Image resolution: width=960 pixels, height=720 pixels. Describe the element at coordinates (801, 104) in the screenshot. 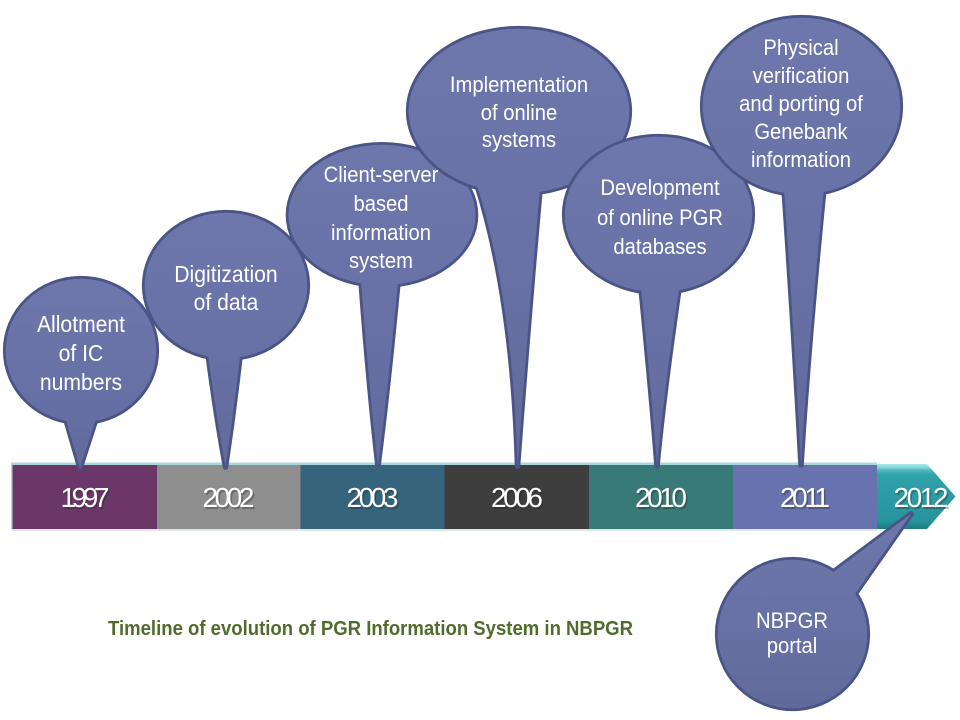

I see `svg-text: and porting of` at that location.